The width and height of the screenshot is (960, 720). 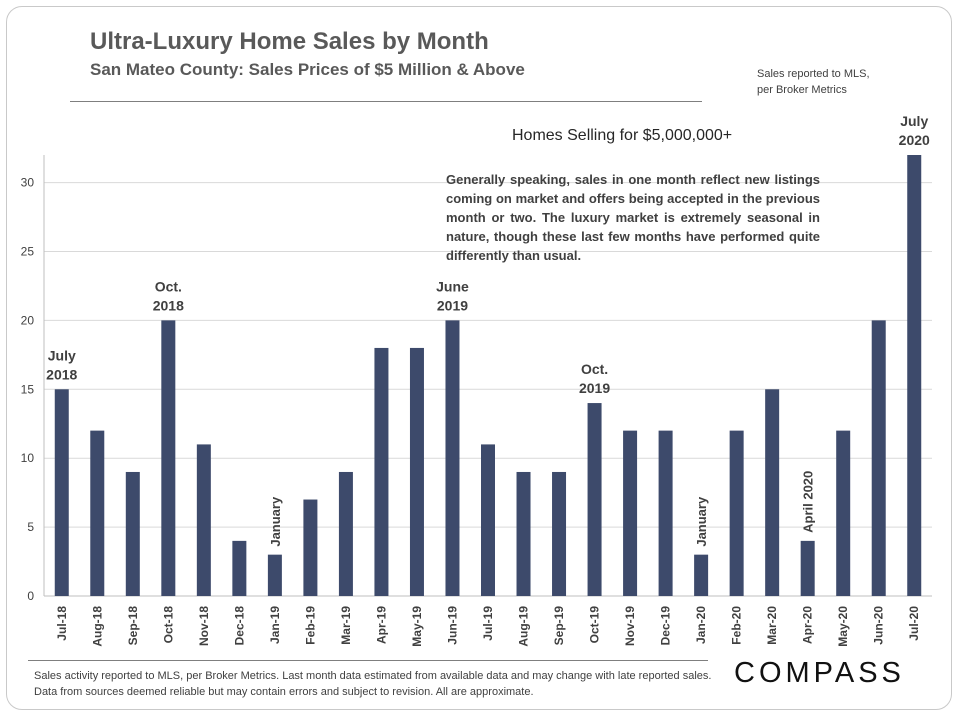 I want to click on x-tick-label: Sep-19, so click(x=559, y=626).